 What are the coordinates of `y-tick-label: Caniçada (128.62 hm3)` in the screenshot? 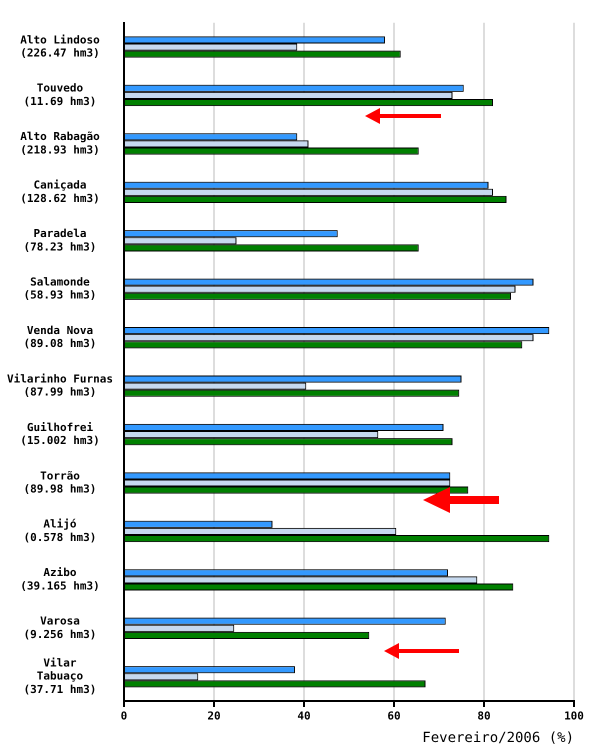 It's located at (60, 191).